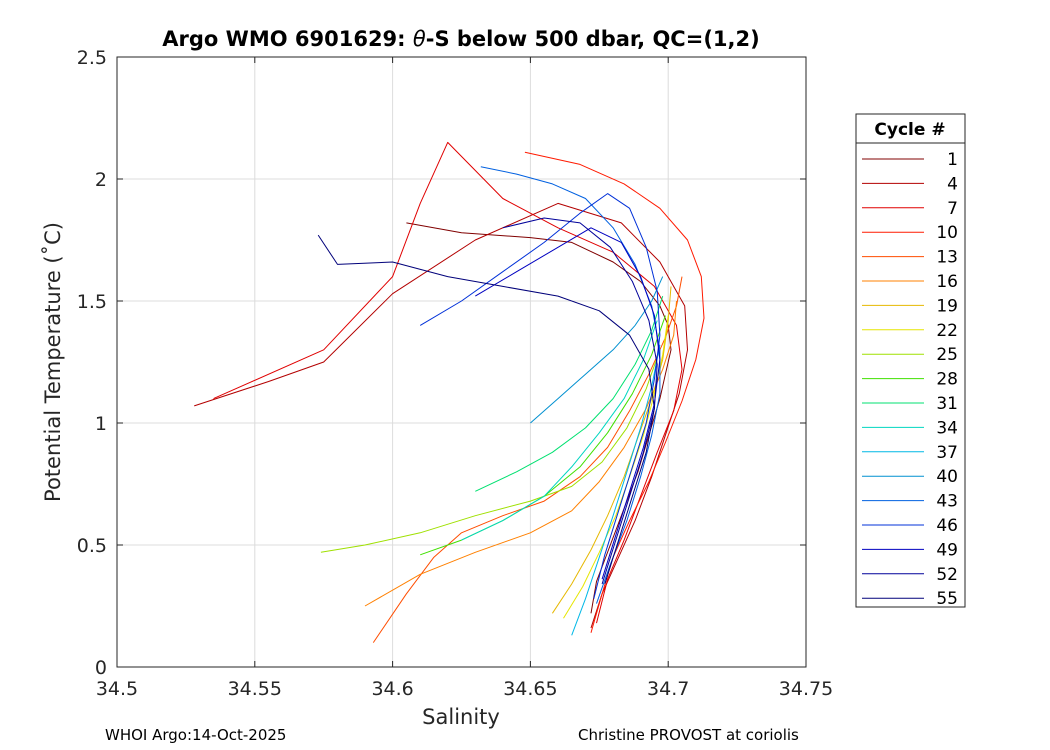 This screenshot has height=750, width=1050. I want to click on legend-label-cycle-52: 52, so click(947, 575).